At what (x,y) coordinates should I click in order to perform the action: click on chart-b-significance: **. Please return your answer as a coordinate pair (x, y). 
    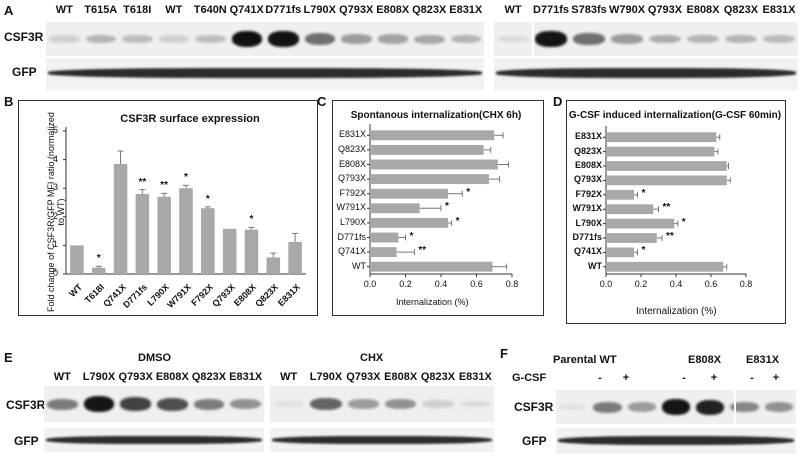
    Looking at the image, I should click on (142, 182).